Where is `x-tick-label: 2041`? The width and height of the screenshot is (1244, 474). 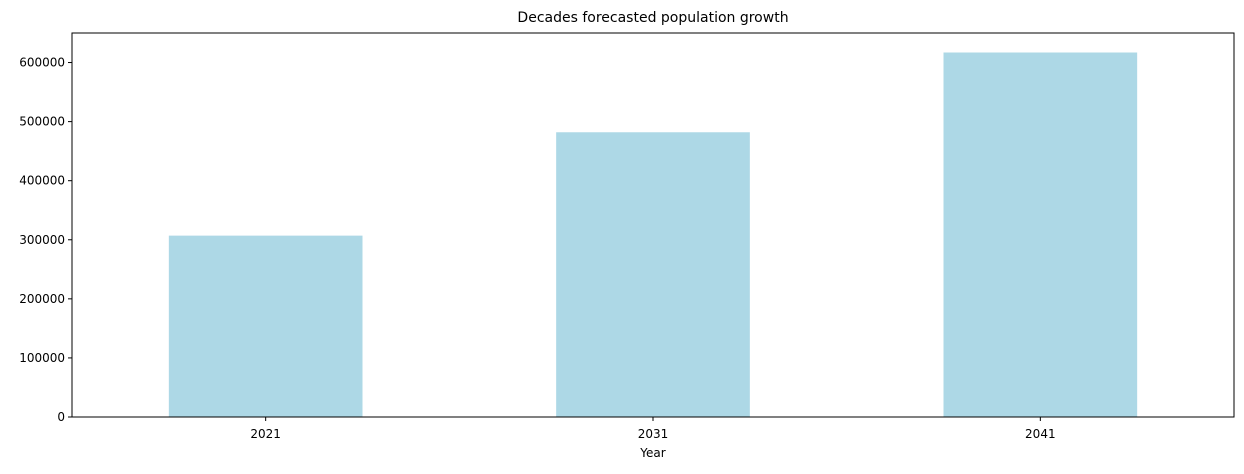
x-tick-label: 2041 is located at coordinates (1040, 434).